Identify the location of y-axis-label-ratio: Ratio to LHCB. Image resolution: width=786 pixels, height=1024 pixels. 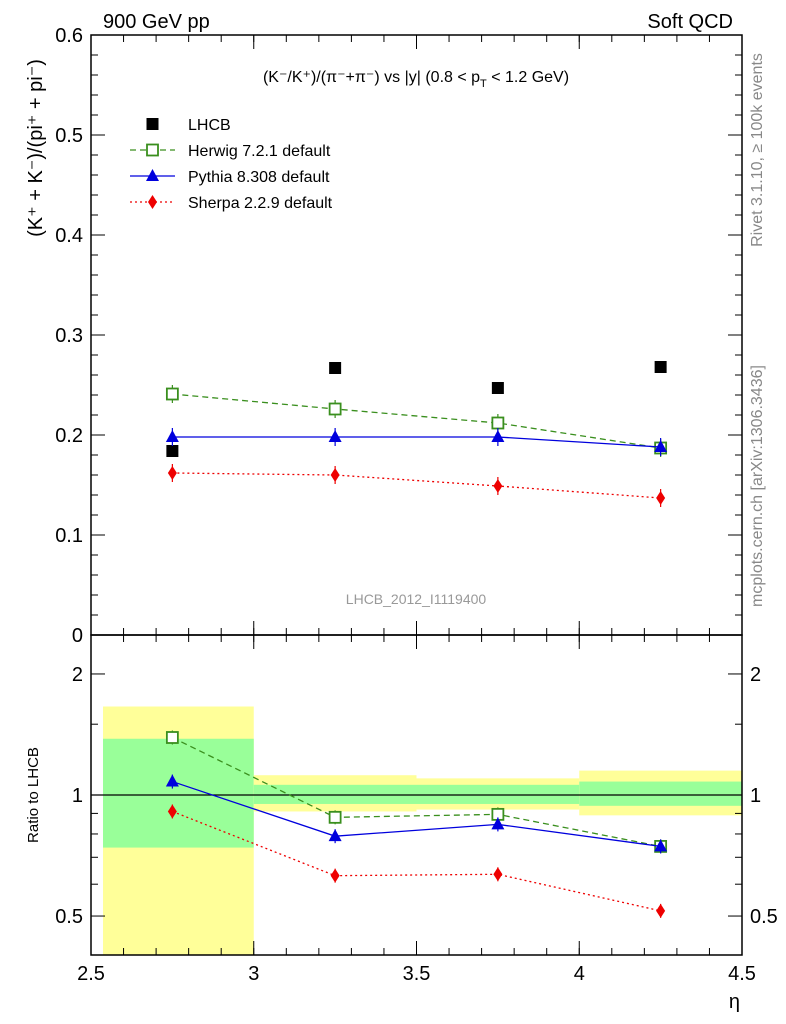
(33, 795).